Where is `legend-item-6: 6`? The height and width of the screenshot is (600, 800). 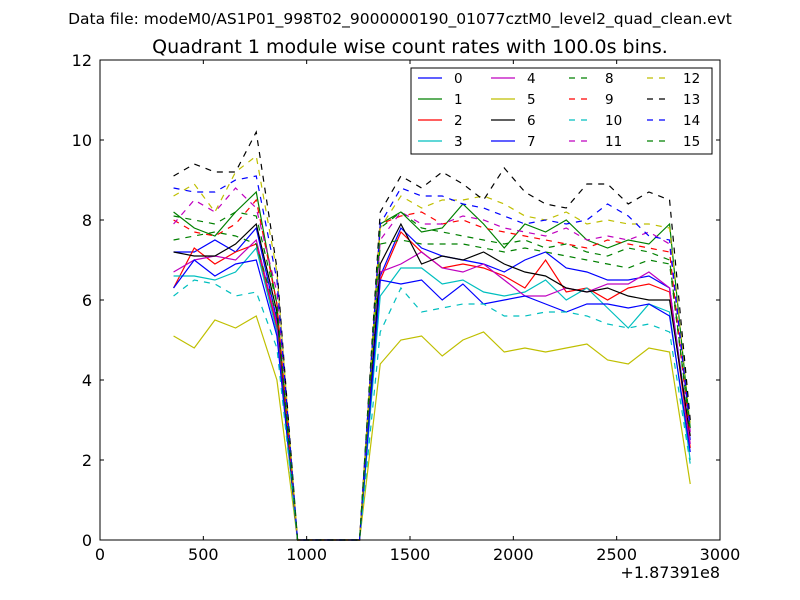 legend-item-6: 6 is located at coordinates (513, 121).